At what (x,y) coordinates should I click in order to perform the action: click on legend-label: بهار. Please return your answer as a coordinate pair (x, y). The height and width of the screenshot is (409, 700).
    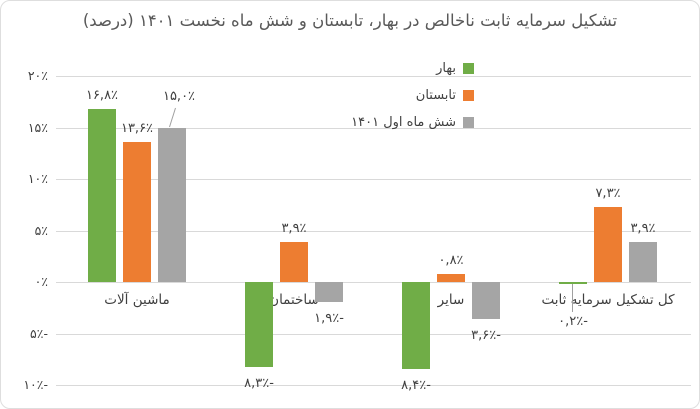
    Looking at the image, I should click on (446, 68).